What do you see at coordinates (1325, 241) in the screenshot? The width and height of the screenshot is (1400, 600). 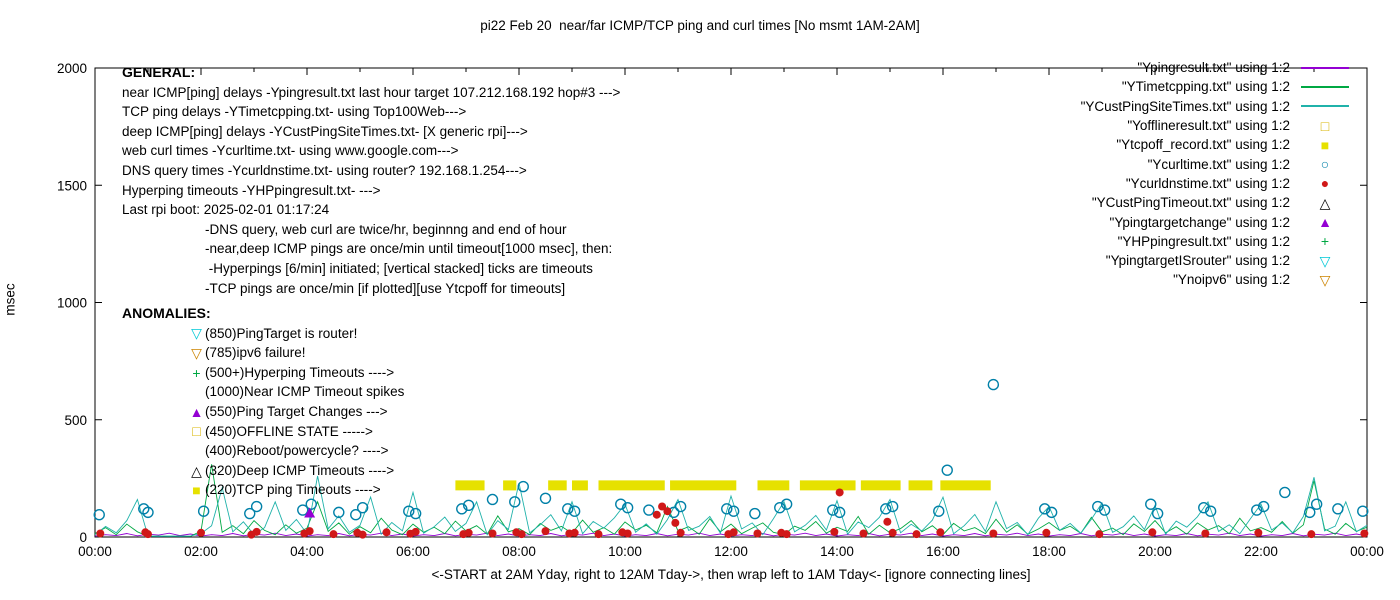 I see `legend-marker-point-icon: +` at bounding box center [1325, 241].